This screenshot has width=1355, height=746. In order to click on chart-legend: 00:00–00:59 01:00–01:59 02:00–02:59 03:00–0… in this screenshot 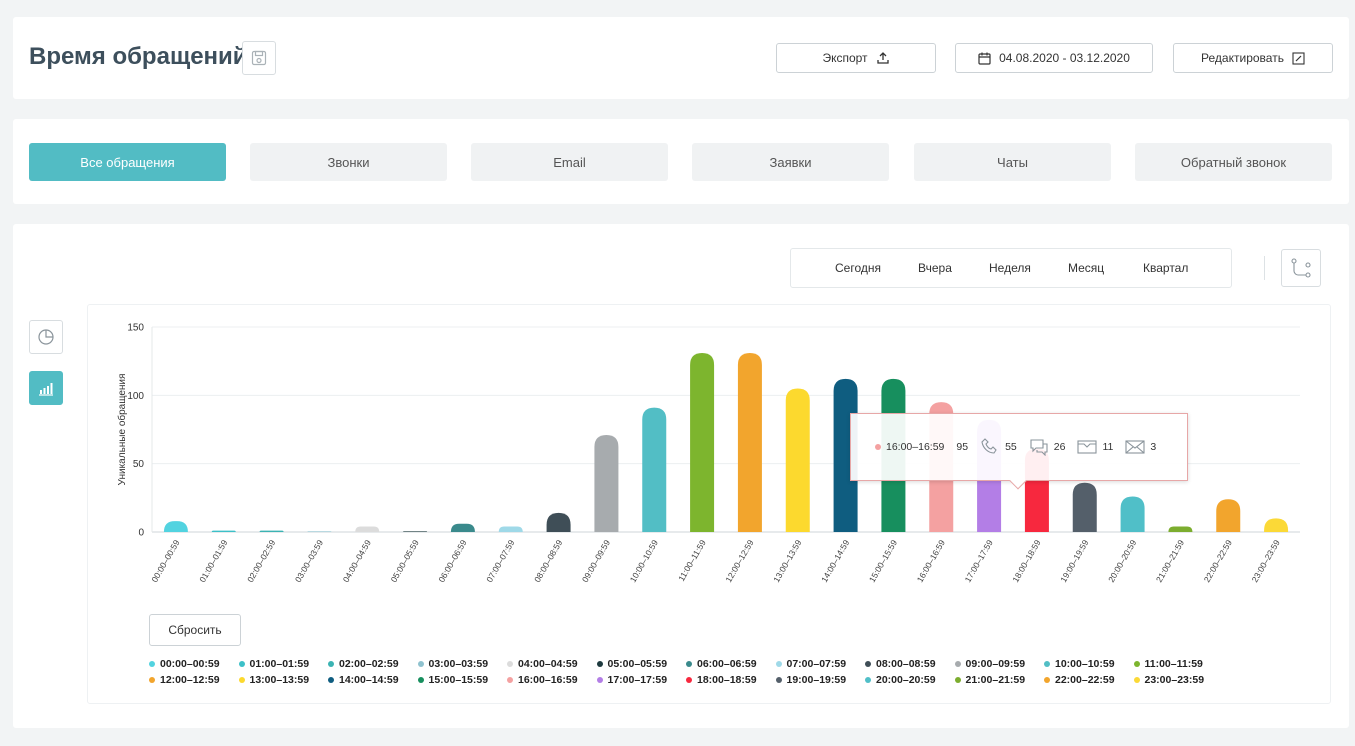, I will do `click(694, 672)`.